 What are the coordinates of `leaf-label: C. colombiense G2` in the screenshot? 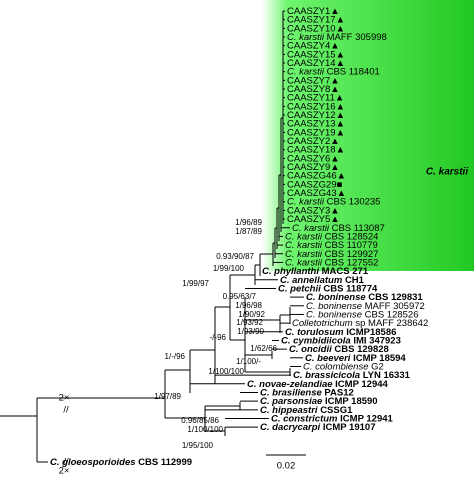 It's located at (343, 366).